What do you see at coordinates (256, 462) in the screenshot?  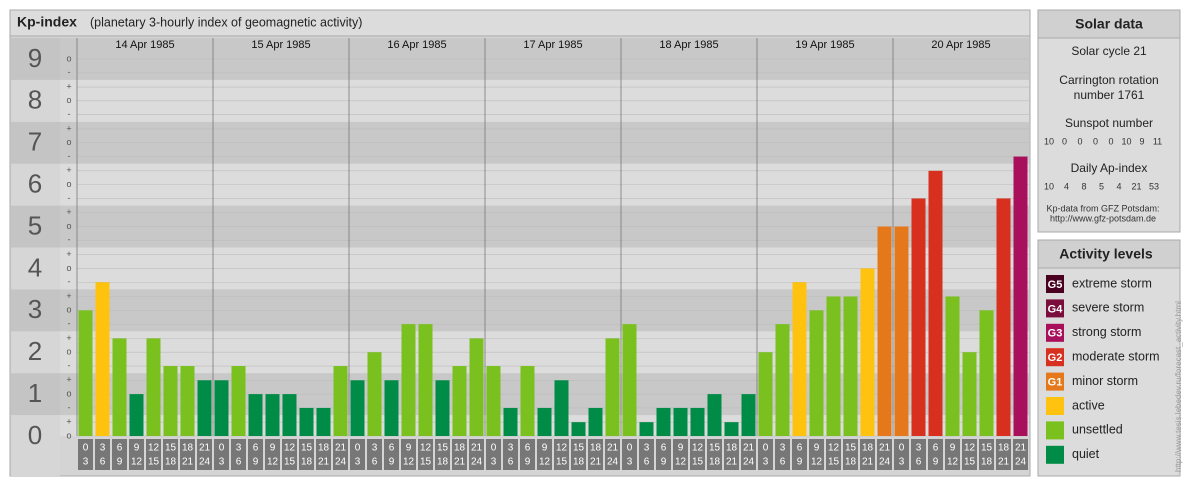 I see `slot-to: 9` at bounding box center [256, 462].